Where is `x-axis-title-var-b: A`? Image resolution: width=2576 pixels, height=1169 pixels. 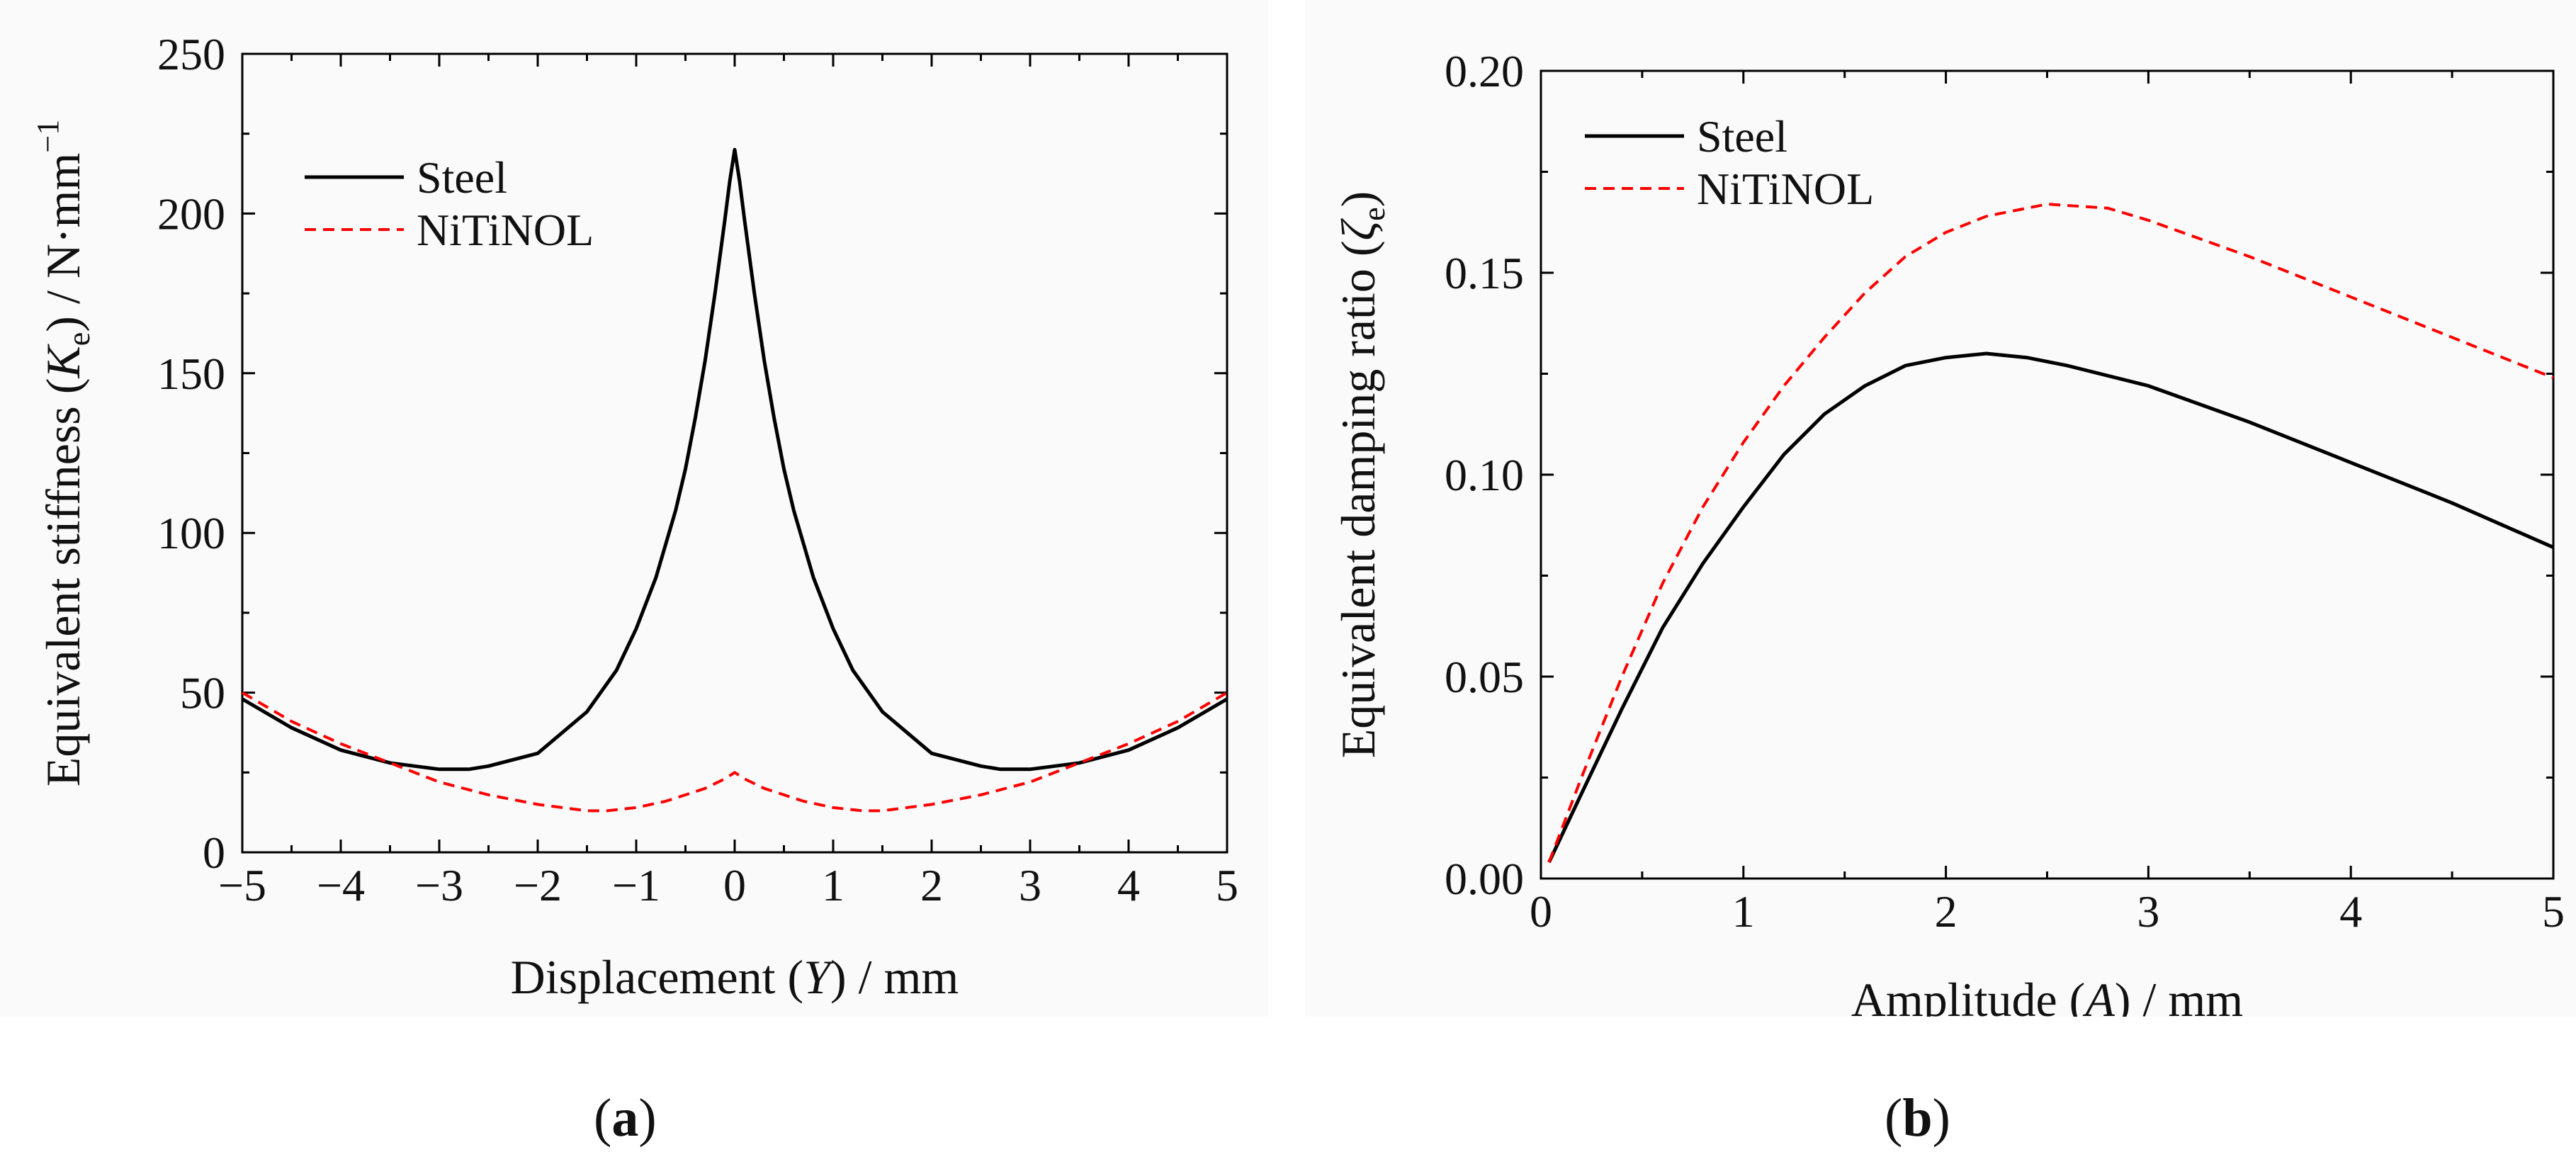 x-axis-title-var-b: A is located at coordinates (2098, 995).